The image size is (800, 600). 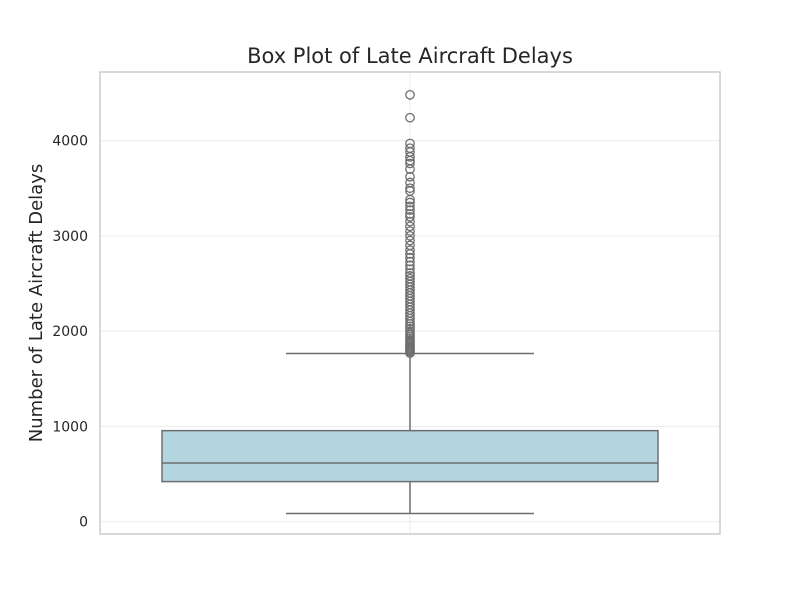 What do you see at coordinates (70, 142) in the screenshot?
I see `y-tick-label: 4000` at bounding box center [70, 142].